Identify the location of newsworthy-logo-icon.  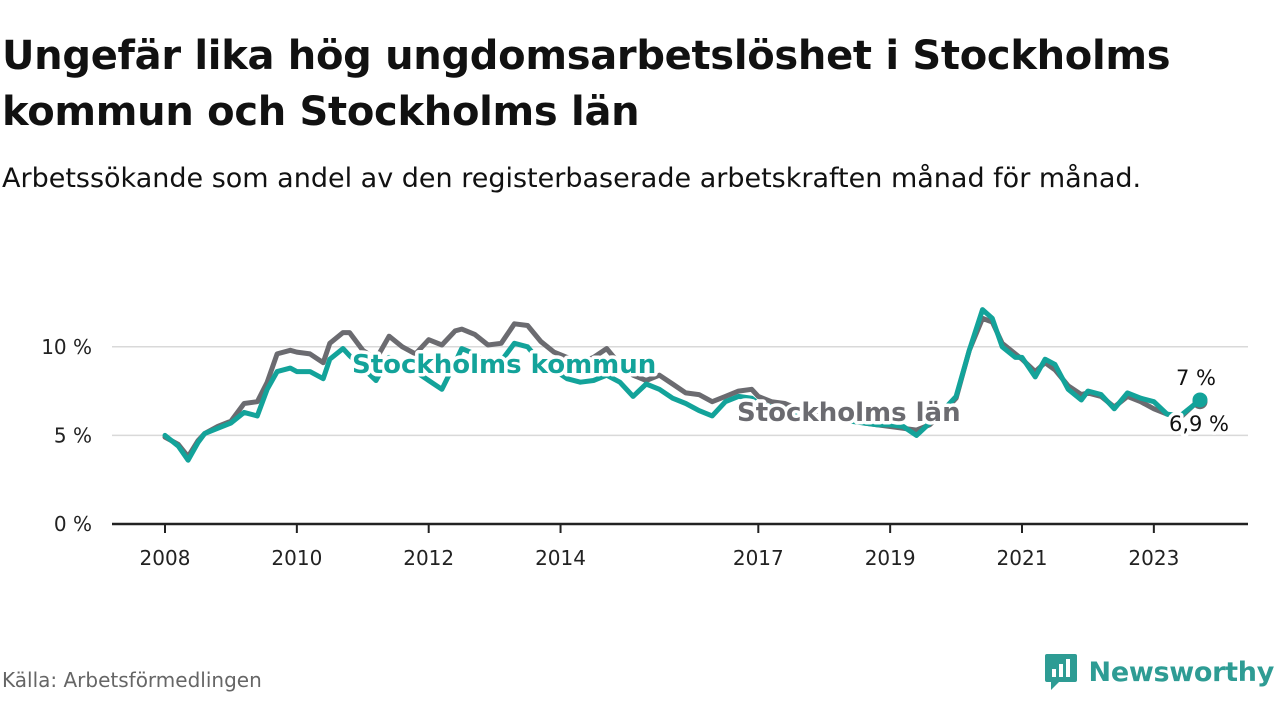
(1060, 672).